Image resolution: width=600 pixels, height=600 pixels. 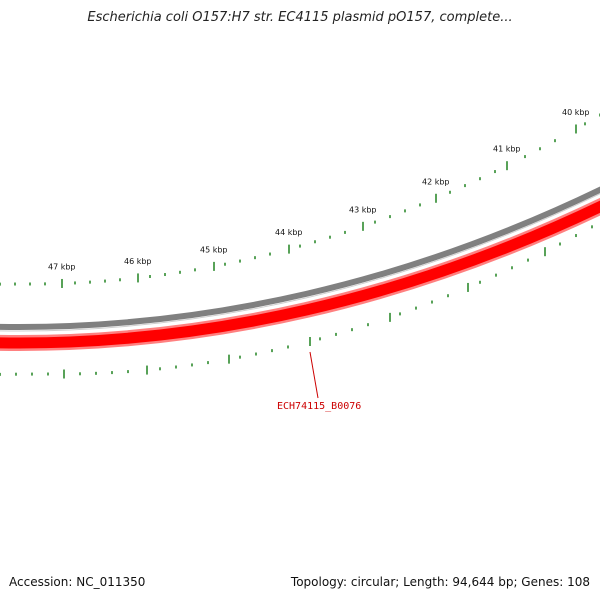 What do you see at coordinates (138, 261) in the screenshot?
I see `ruler-label: 46 kbp` at bounding box center [138, 261].